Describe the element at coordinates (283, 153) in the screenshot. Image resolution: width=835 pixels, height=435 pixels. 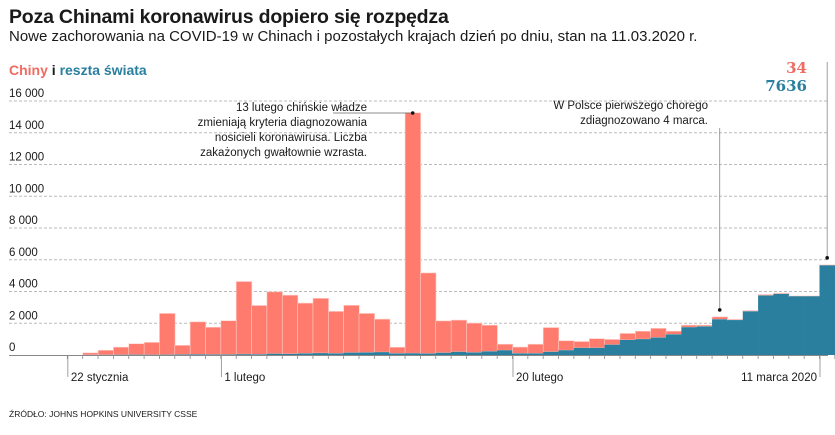
I see `annotation-text: zakażonych gwałtownie wzrasta.` at that location.